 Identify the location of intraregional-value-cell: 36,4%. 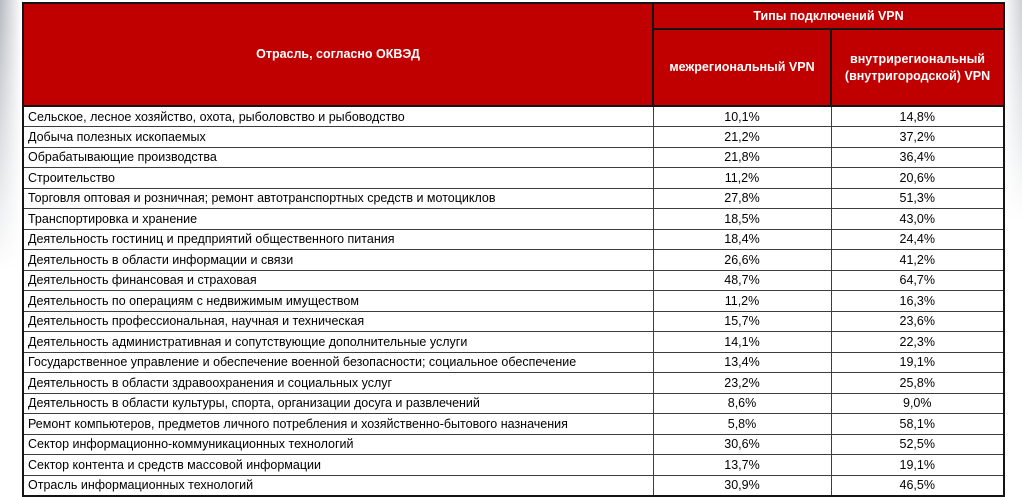
(917, 157).